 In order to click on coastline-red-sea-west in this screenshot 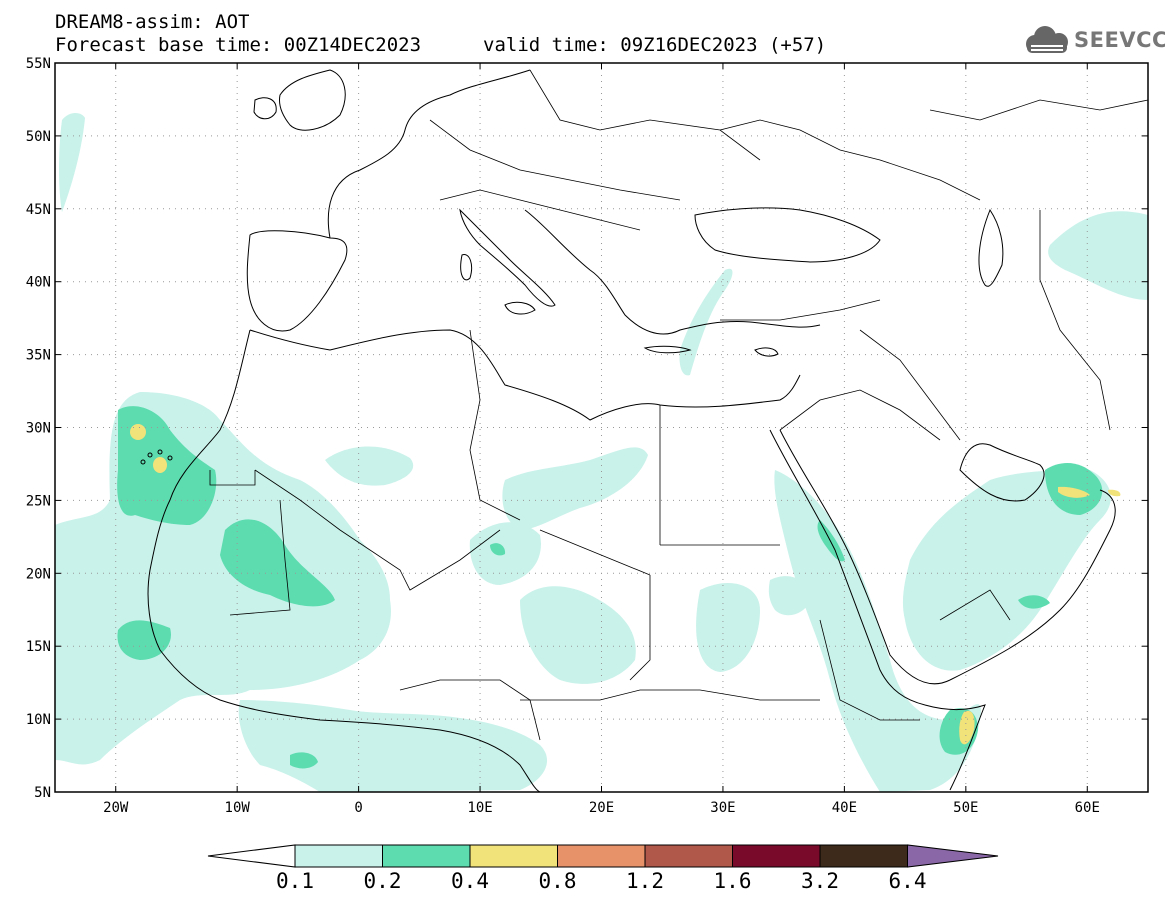, I will do `click(847, 567)`.